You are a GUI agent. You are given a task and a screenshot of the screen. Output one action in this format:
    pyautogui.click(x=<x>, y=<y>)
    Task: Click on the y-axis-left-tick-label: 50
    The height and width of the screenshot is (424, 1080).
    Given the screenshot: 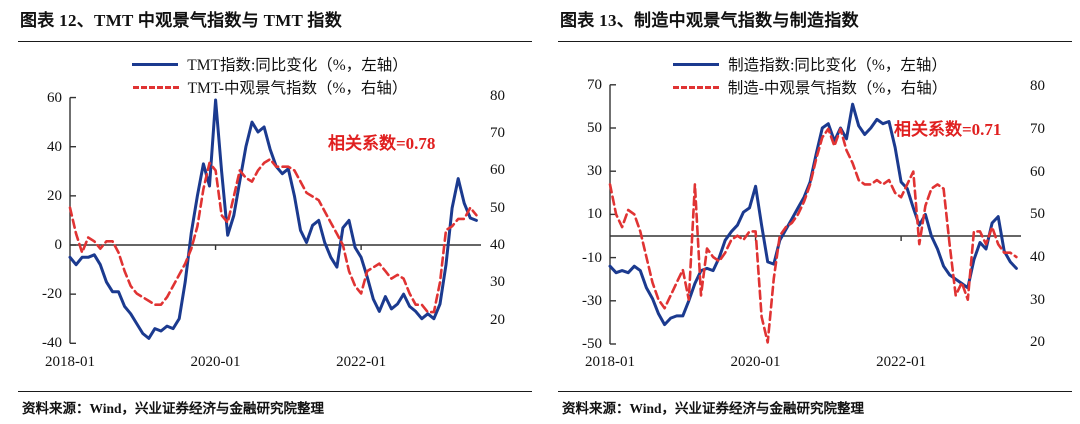 What is the action you would take?
    pyautogui.click(x=594, y=128)
    